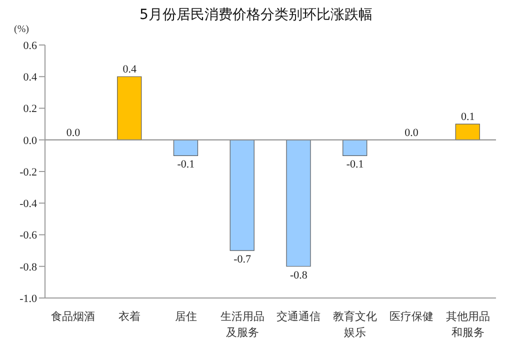 The image size is (512, 345). What do you see at coordinates (29, 267) in the screenshot?
I see `y-tick-label: -0.8` at bounding box center [29, 267].